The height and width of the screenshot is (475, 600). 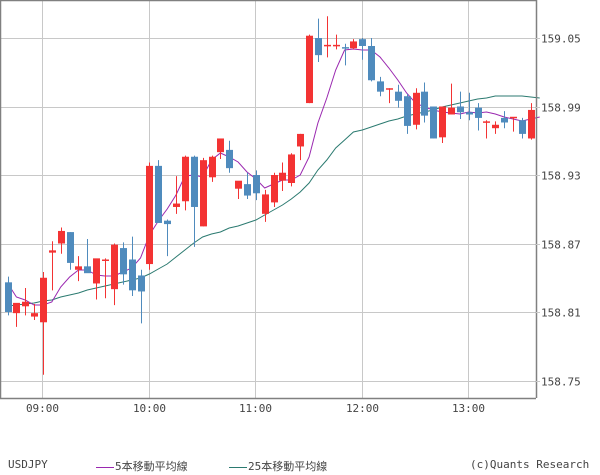 I want to click on x-axis: 09:00 10:00 11:00 12:00 13:00, so click(x=255, y=408).